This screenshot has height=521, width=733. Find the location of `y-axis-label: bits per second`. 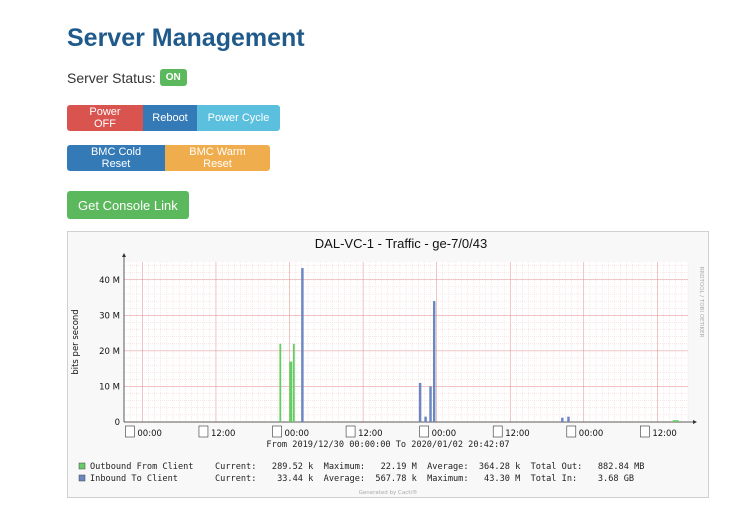

y-axis-label: bits per second is located at coordinates (76, 341).